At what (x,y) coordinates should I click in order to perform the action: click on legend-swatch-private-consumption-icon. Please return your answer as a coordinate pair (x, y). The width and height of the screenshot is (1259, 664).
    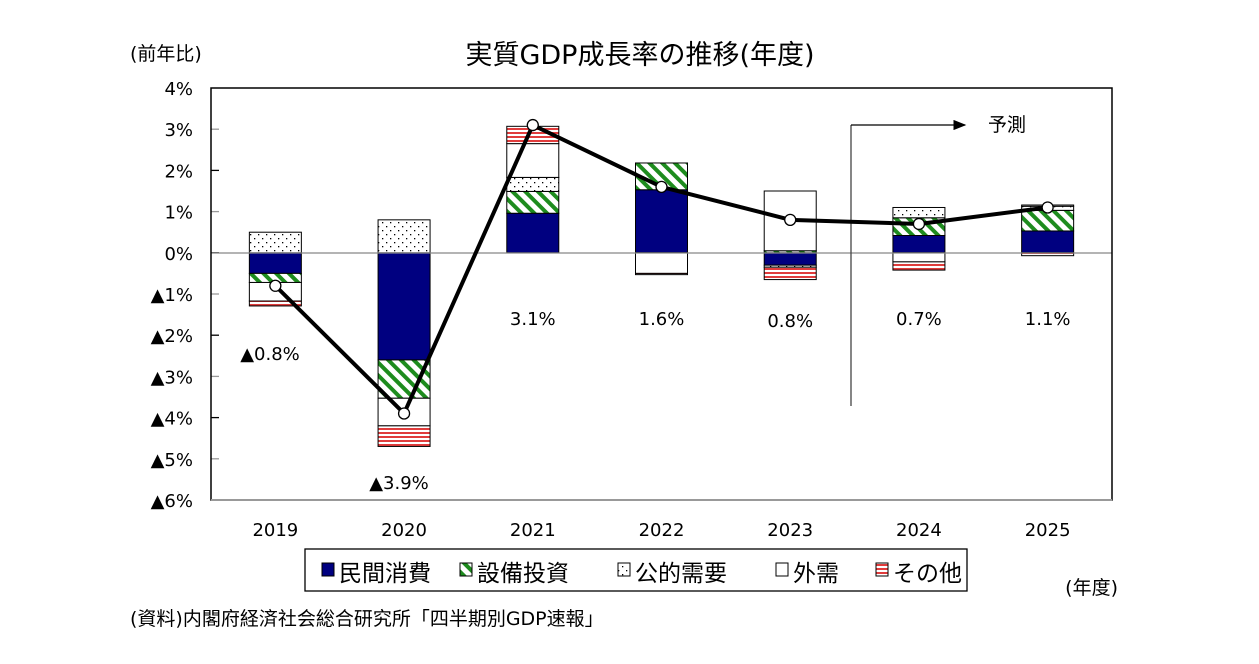
    Looking at the image, I should click on (328, 569).